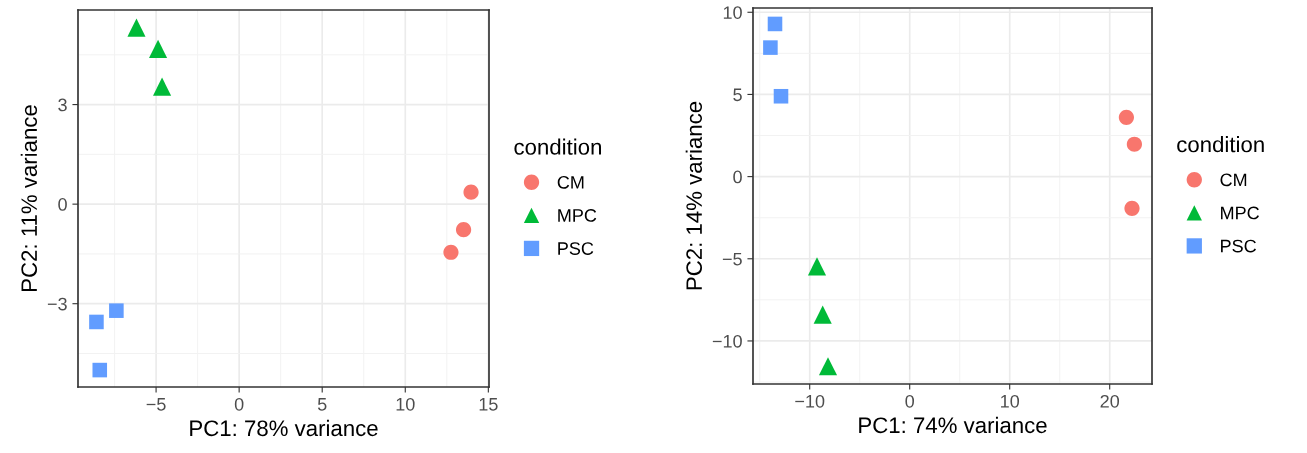 The width and height of the screenshot is (1307, 453). I want to click on x-tick-label: 5, so click(322, 404).